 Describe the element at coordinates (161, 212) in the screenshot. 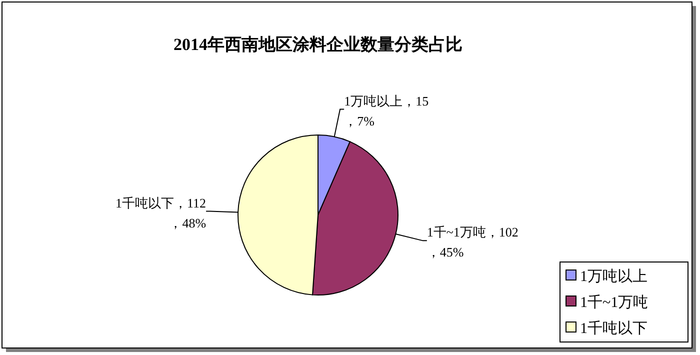

I see `data-label: 1千吨以下，112，48%` at that location.